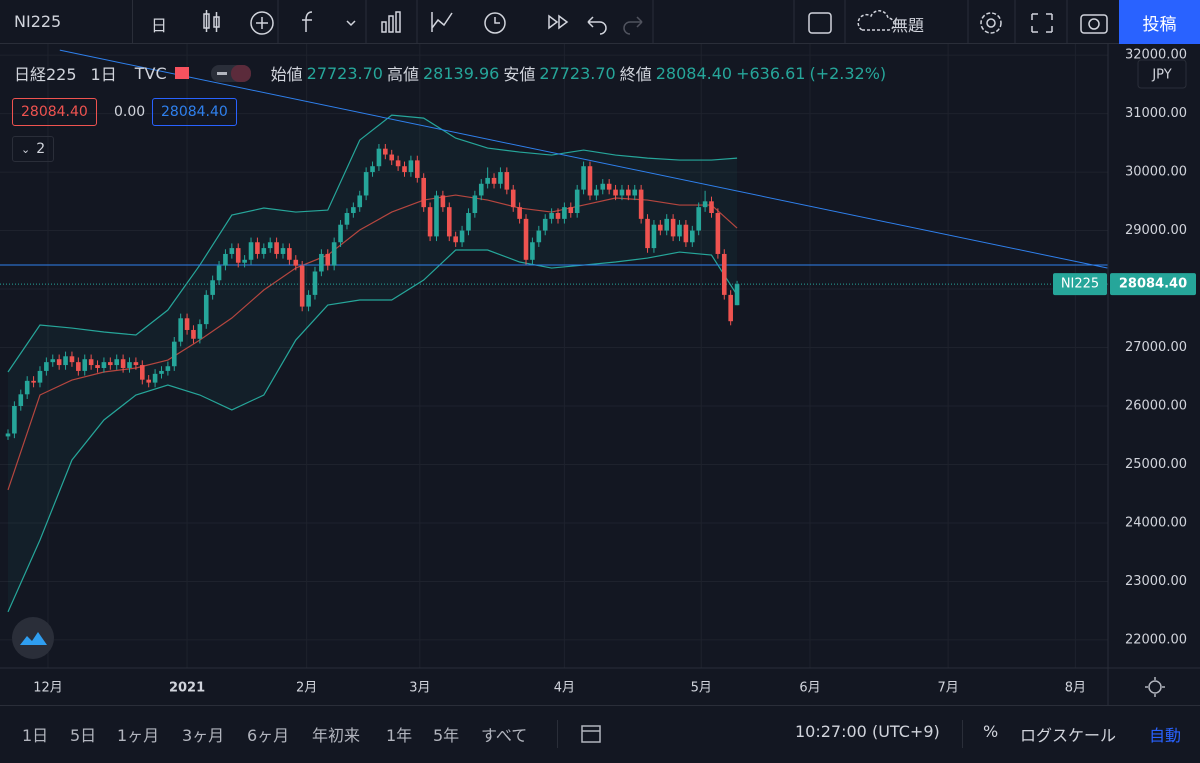 The width and height of the screenshot is (1200, 763). I want to click on clock: 10:27:00 (UTC+9), so click(867, 731).